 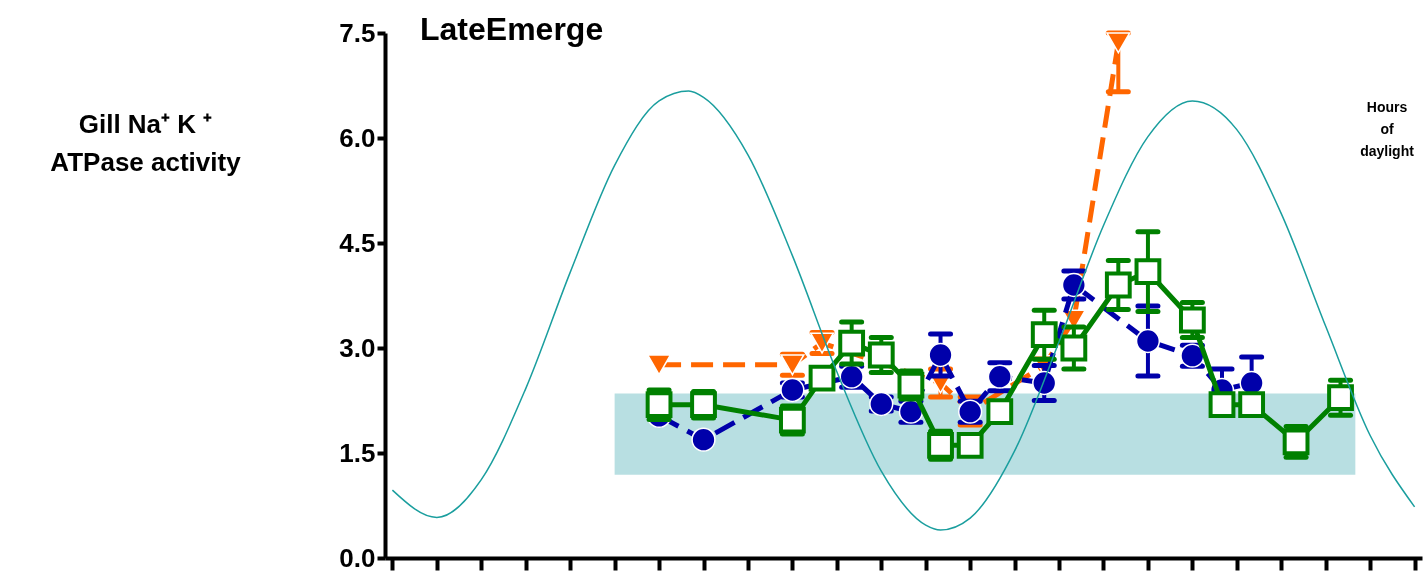 I want to click on chart-title: LateEmerge, so click(x=512, y=29).